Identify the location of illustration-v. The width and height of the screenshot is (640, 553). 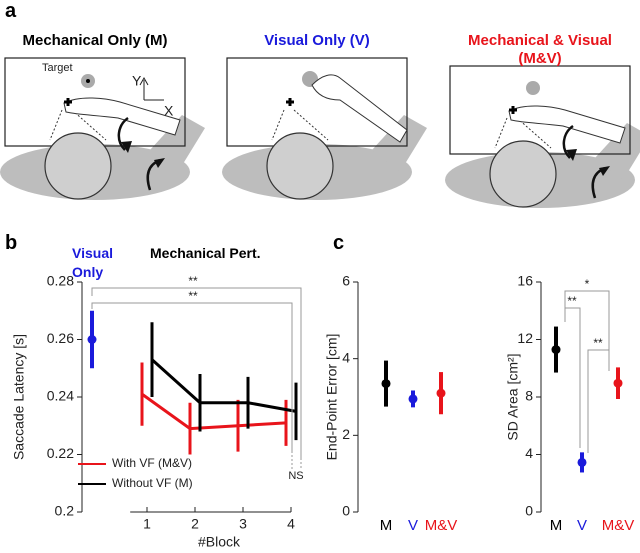
(324, 129).